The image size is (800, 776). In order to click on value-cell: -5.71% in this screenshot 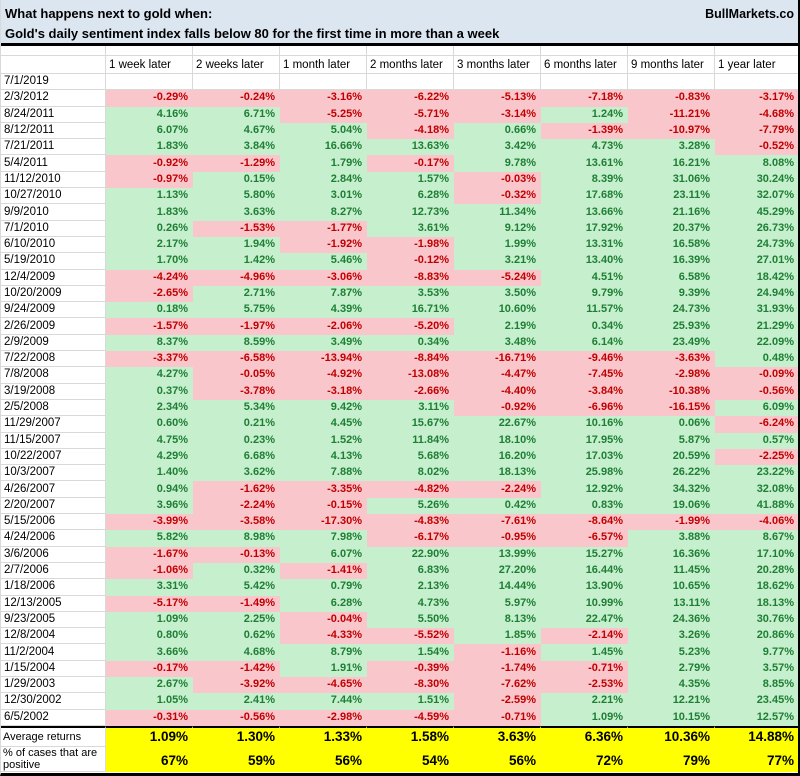, I will do `click(410, 114)`.